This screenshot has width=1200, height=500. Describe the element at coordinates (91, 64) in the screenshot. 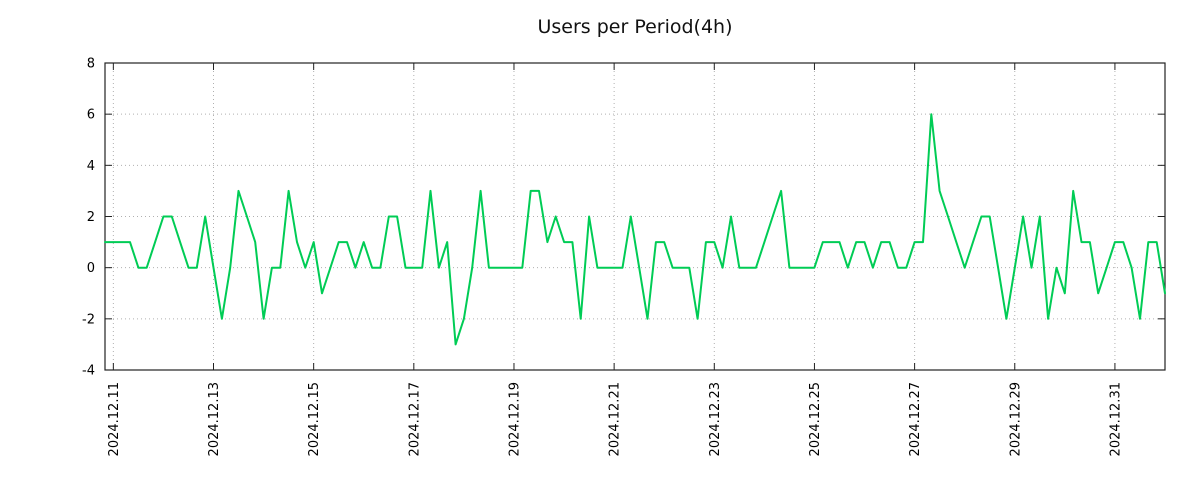

I see `y-tick-label: 8` at that location.